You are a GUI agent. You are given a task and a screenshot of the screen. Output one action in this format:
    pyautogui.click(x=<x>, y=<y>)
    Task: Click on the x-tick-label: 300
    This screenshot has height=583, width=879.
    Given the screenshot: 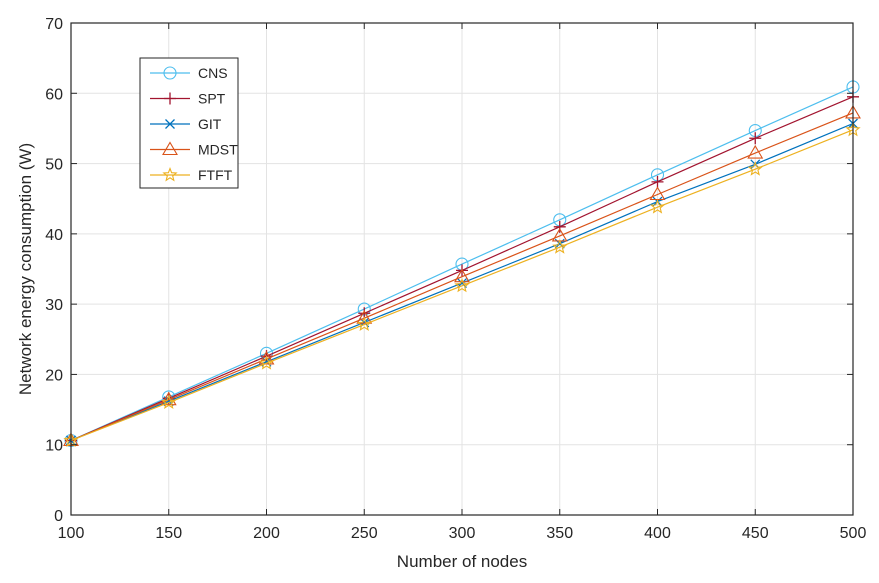 What is the action you would take?
    pyautogui.click(x=462, y=533)
    